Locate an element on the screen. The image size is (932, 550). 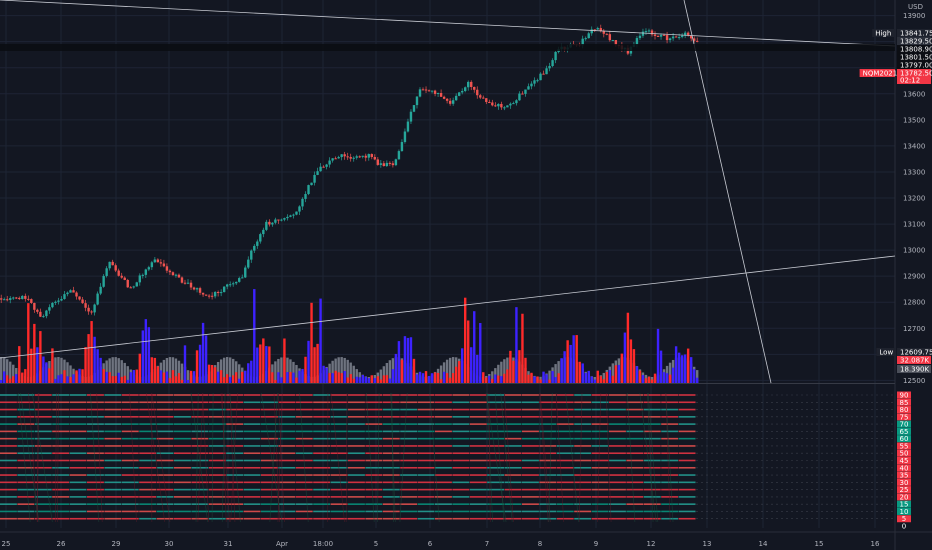
trend-line-steep is located at coordinates (727, 192).